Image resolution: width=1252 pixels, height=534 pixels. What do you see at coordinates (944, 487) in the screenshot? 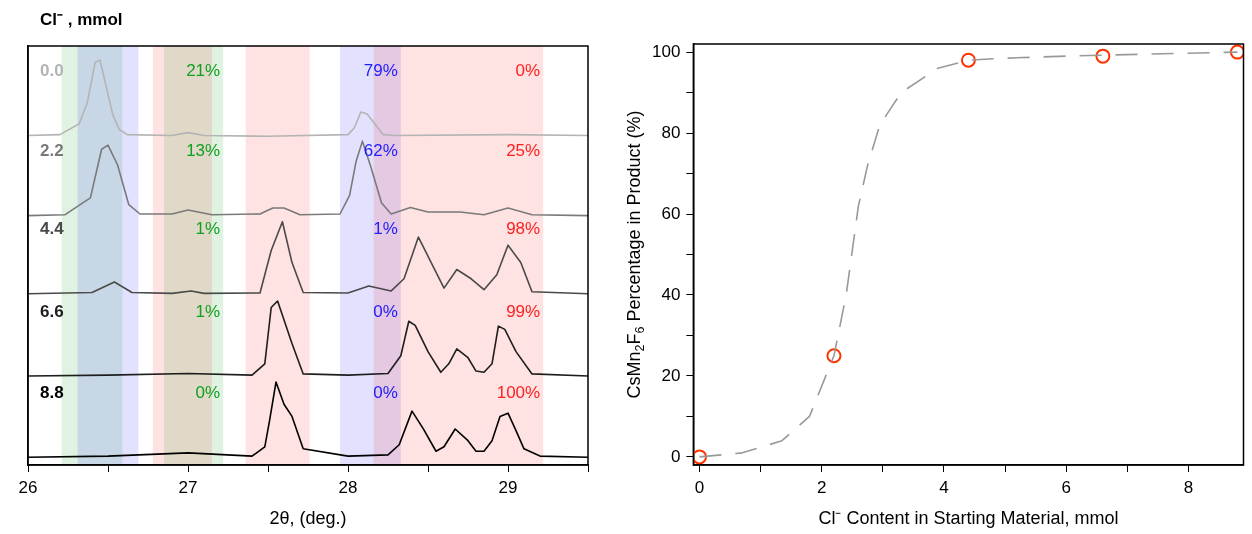
I see `x-tick-label: 4` at bounding box center [944, 487].